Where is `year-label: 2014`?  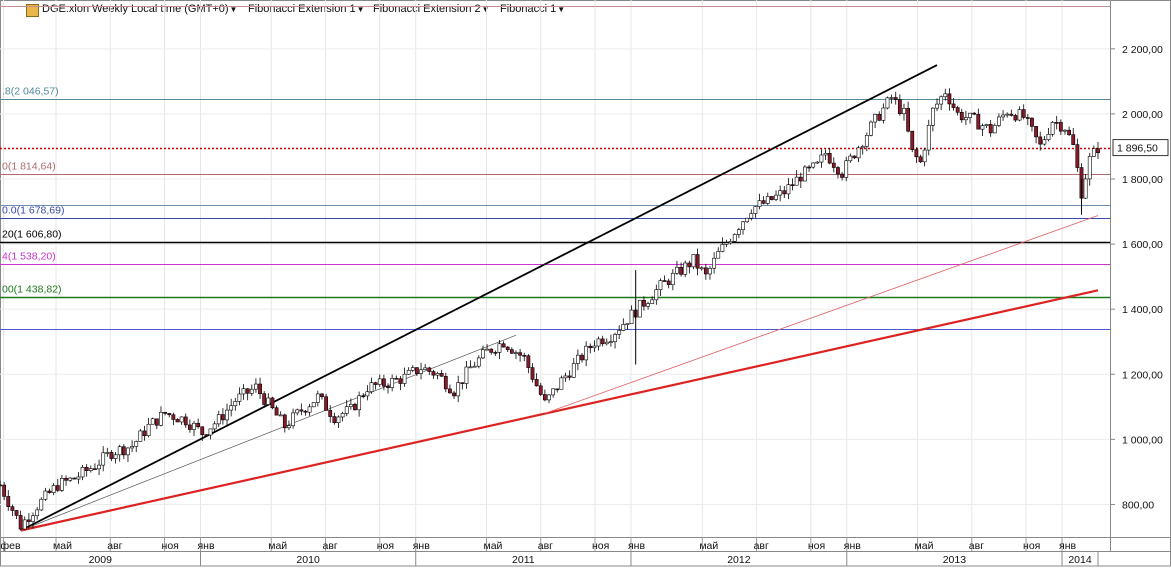
year-label: 2014 is located at coordinates (1080, 560).